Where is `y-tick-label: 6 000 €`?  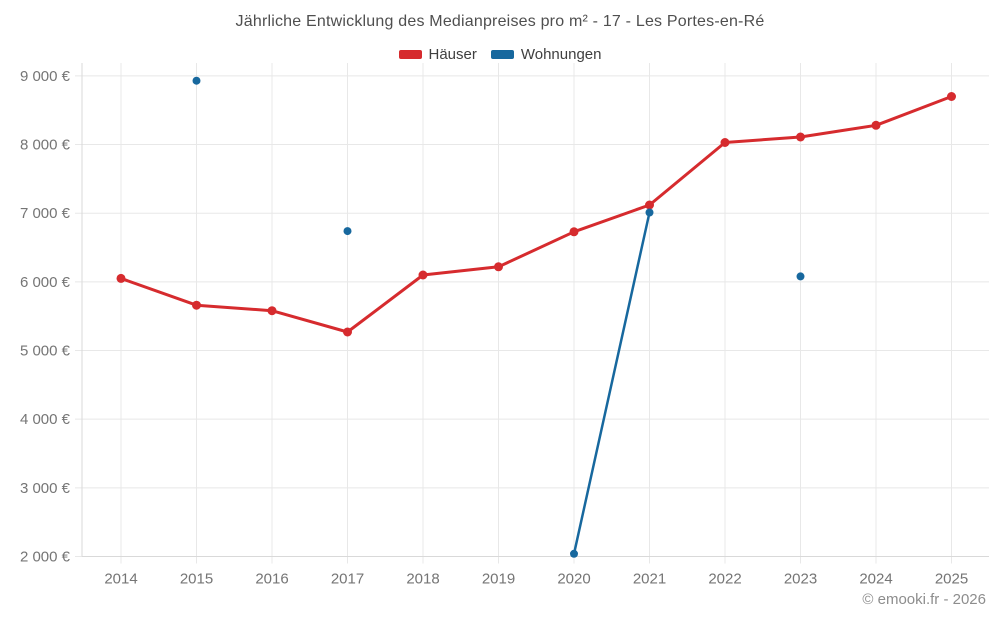 y-tick-label: 6 000 € is located at coordinates (45, 282).